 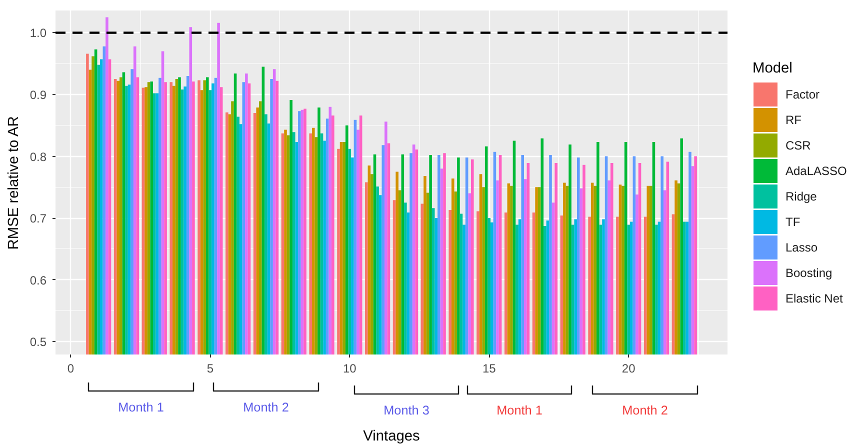 What do you see at coordinates (391, 436) in the screenshot?
I see `x-axis-title: Vintages` at bounding box center [391, 436].